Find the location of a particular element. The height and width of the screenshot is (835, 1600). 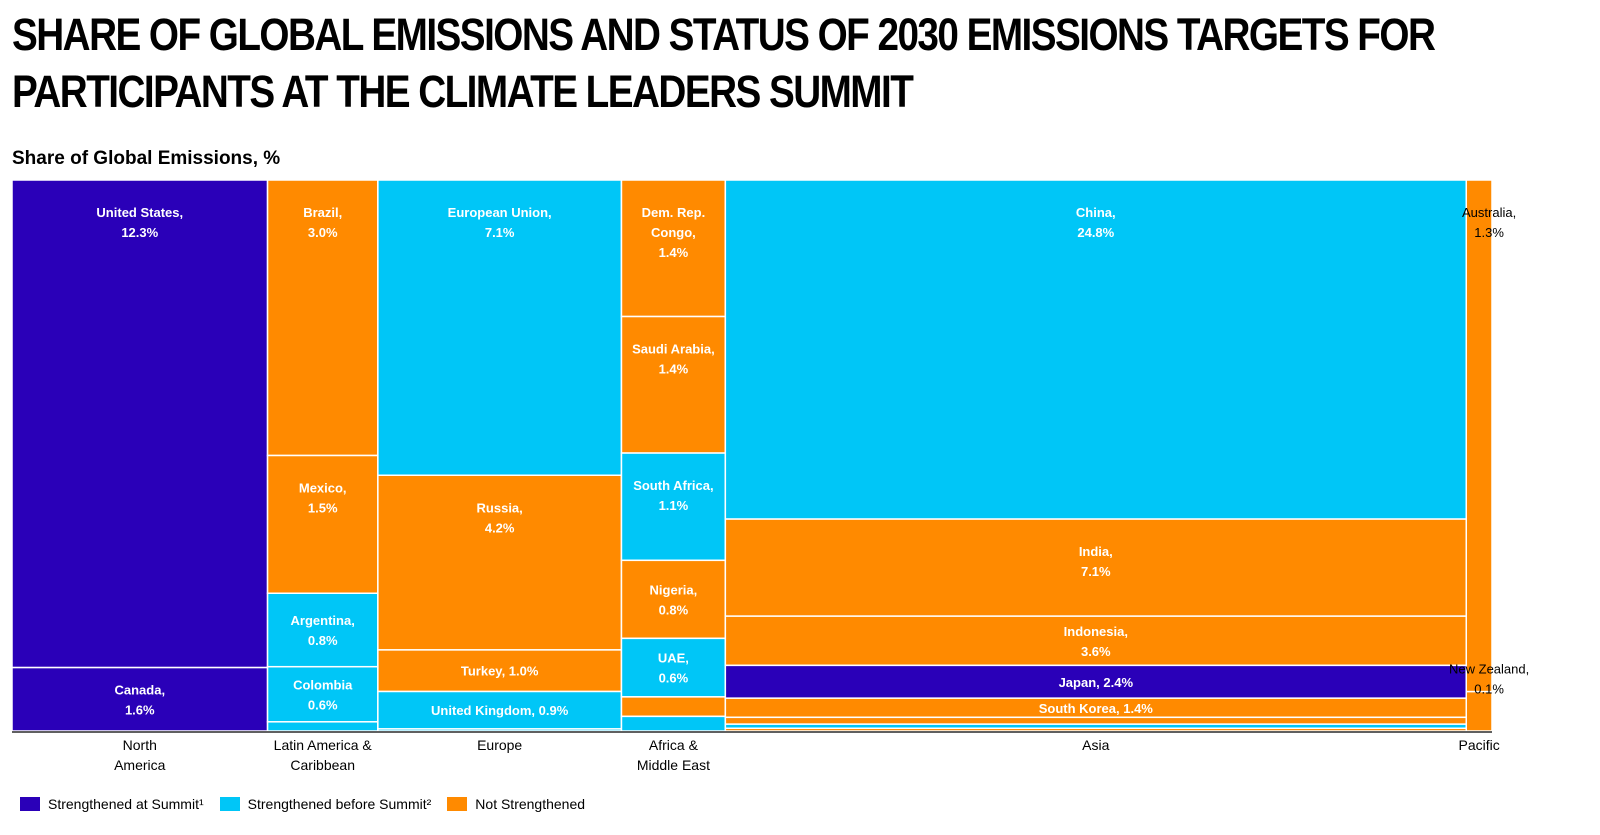

cell-colombia is located at coordinates (322, 694).